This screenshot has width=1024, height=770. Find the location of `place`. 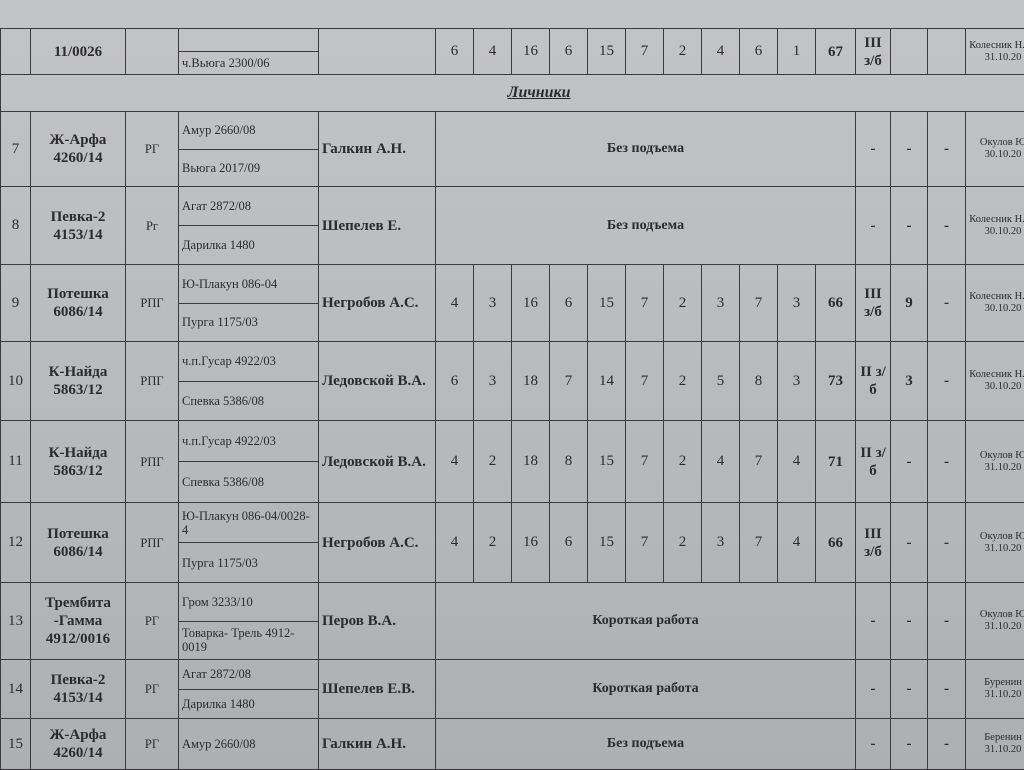

place is located at coordinates (909, 52).